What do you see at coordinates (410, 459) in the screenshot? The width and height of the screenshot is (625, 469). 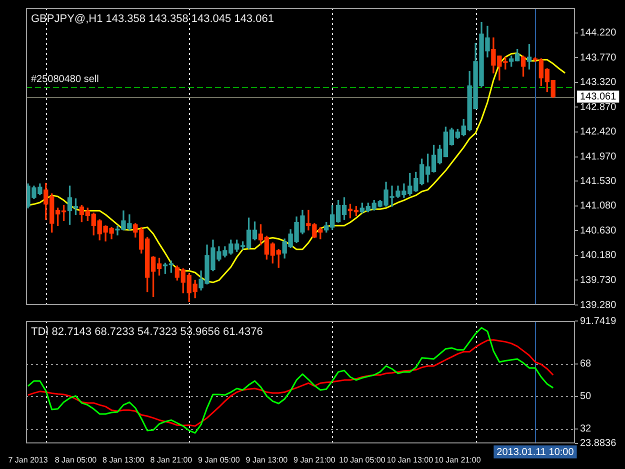 I see `x-tick-label: 10 Jan 13:00` at bounding box center [410, 459].